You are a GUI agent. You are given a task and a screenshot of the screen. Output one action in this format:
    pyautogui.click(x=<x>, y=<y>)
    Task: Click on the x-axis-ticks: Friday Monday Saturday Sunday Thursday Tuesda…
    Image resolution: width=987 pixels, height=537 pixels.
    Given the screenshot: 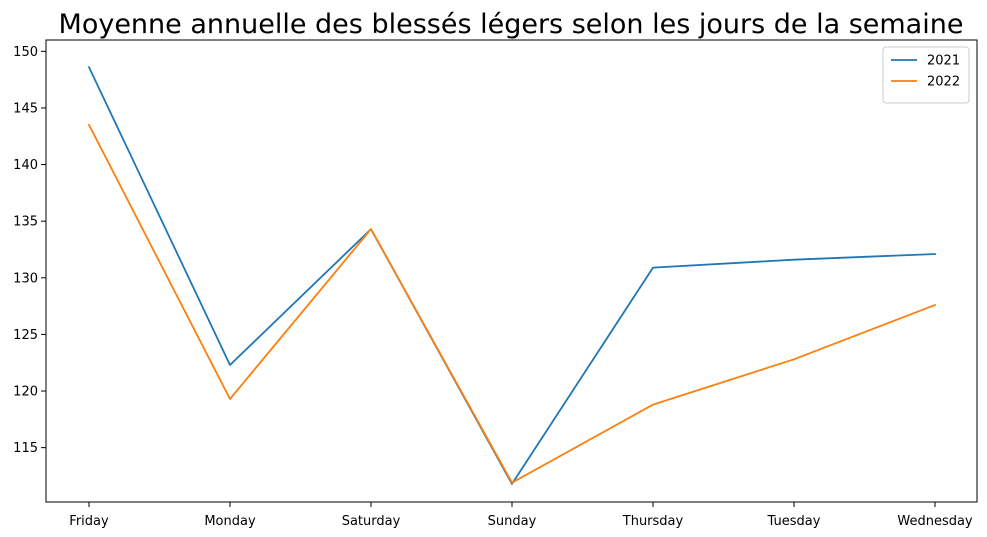 What is the action you would take?
    pyautogui.click(x=521, y=515)
    